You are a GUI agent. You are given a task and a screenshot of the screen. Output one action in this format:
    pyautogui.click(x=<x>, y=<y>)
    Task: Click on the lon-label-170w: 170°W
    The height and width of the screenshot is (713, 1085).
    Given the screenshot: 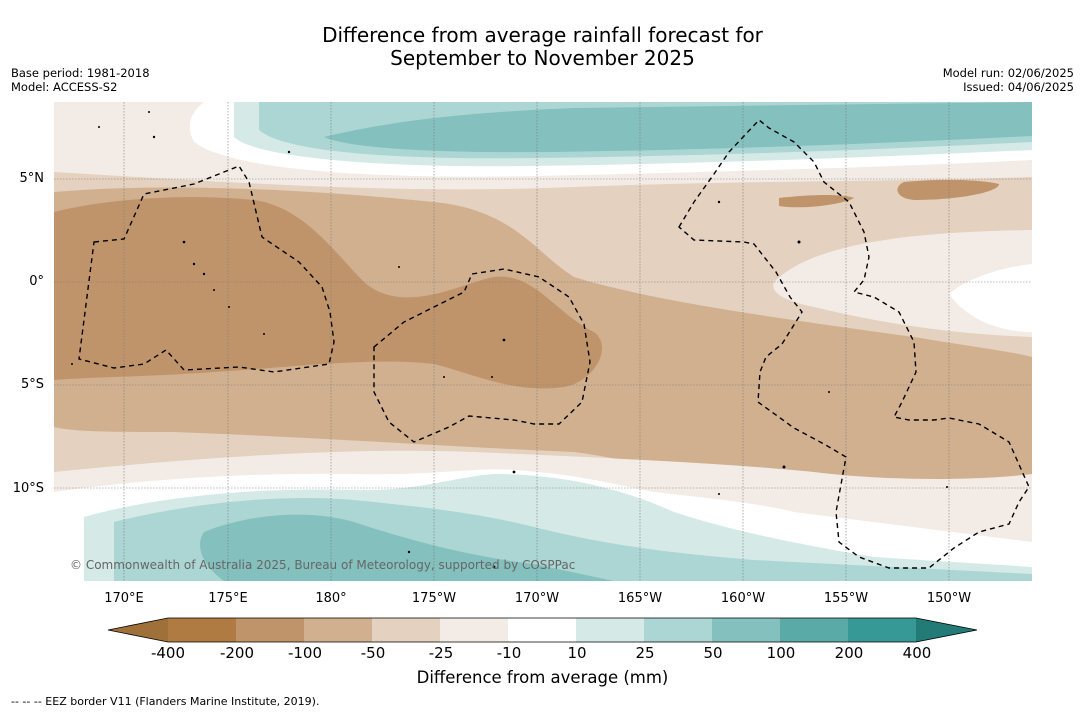 What is the action you would take?
    pyautogui.click(x=537, y=598)
    